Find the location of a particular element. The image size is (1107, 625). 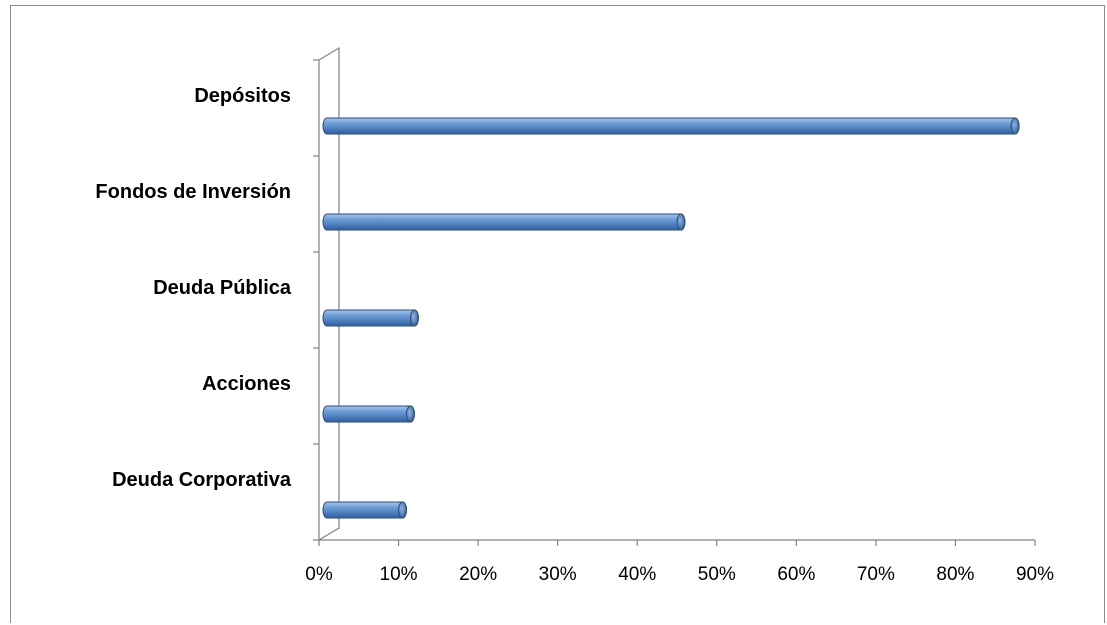

category-label: Deuda Pública is located at coordinates (222, 288).